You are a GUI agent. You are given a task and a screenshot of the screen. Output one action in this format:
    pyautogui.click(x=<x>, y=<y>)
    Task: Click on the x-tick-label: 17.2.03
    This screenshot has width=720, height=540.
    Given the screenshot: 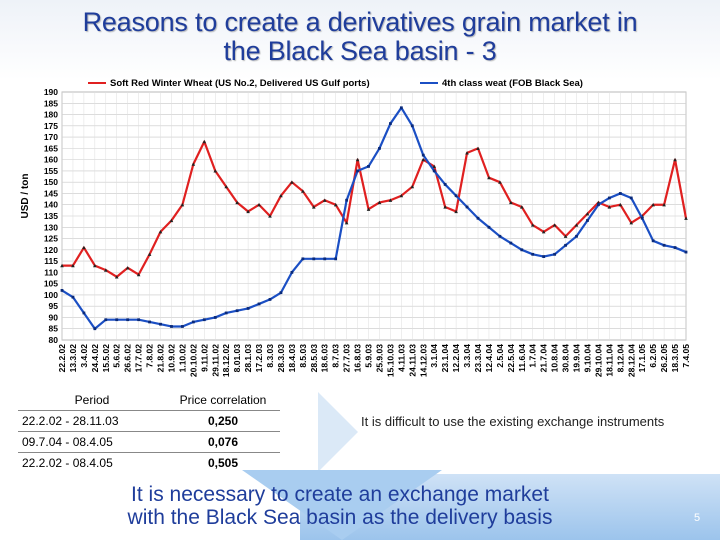 What is the action you would take?
    pyautogui.click(x=259, y=358)
    